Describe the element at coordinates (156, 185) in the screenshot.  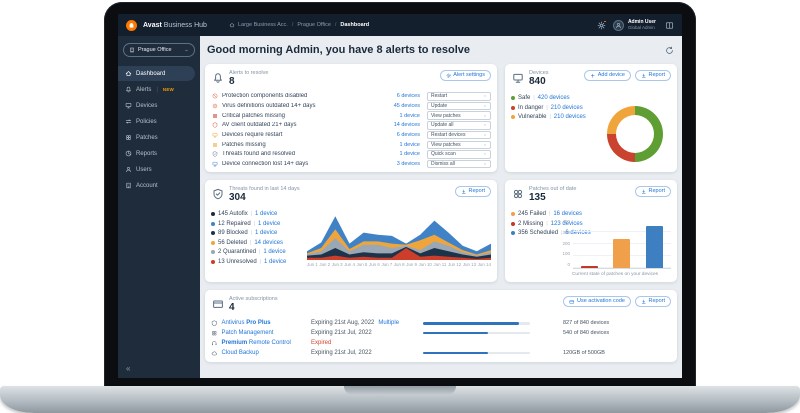
I see `sidebar-item-account: Account` at that location.